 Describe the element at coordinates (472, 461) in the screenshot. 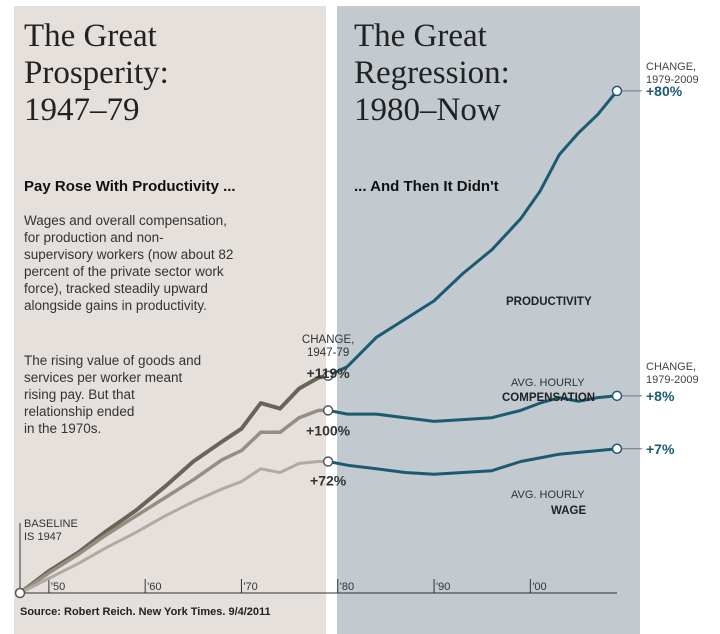

I see `series-2-1980-now-line` at that location.